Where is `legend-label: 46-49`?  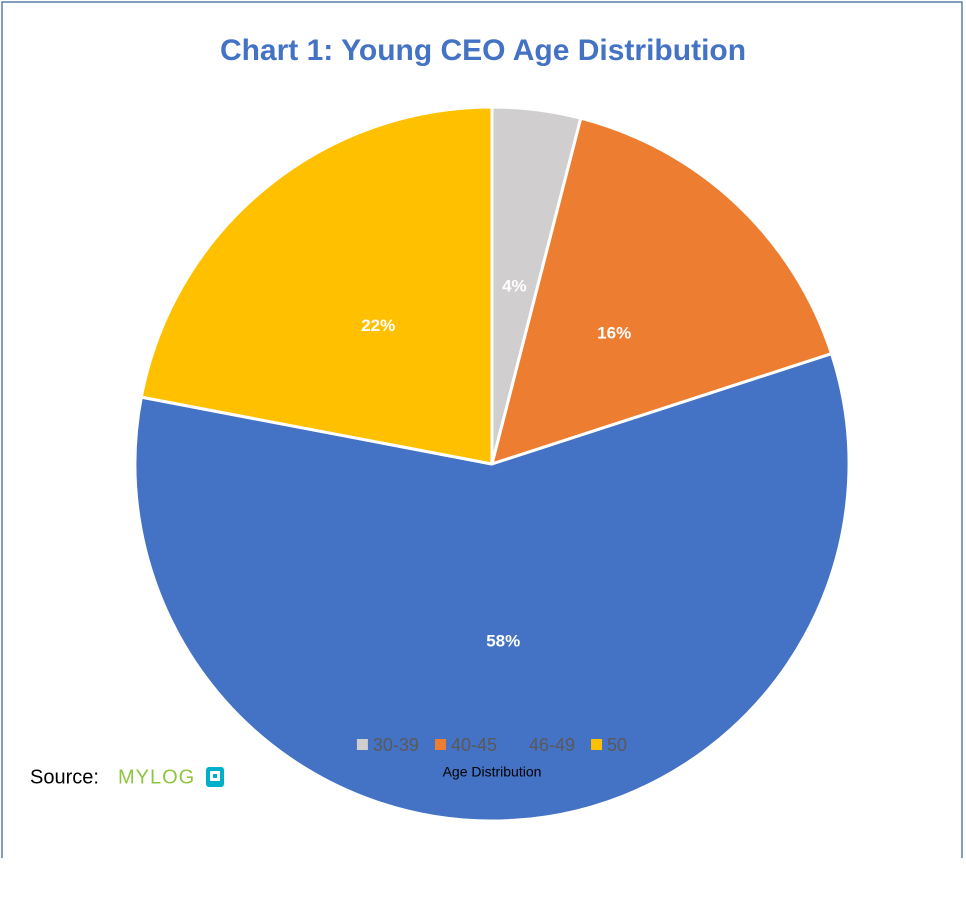 legend-label: 46-49 is located at coordinates (552, 745).